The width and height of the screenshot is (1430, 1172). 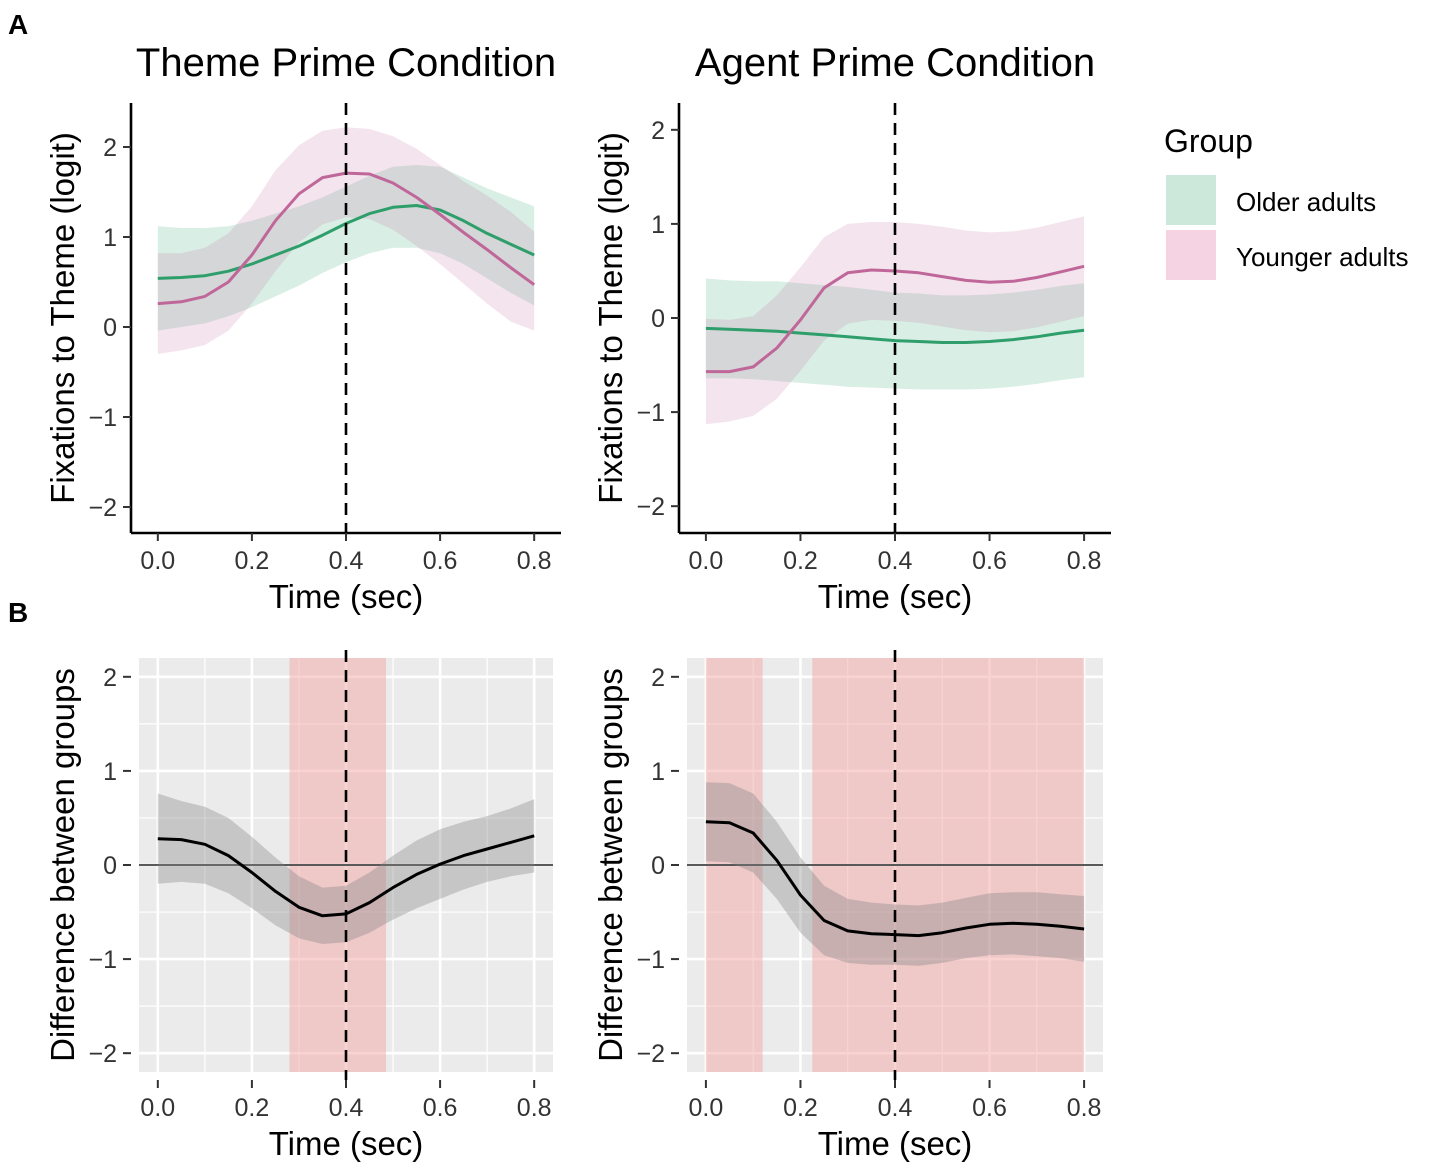 What do you see at coordinates (895, 63) in the screenshot?
I see `chart-title: Agent Prime Condition` at bounding box center [895, 63].